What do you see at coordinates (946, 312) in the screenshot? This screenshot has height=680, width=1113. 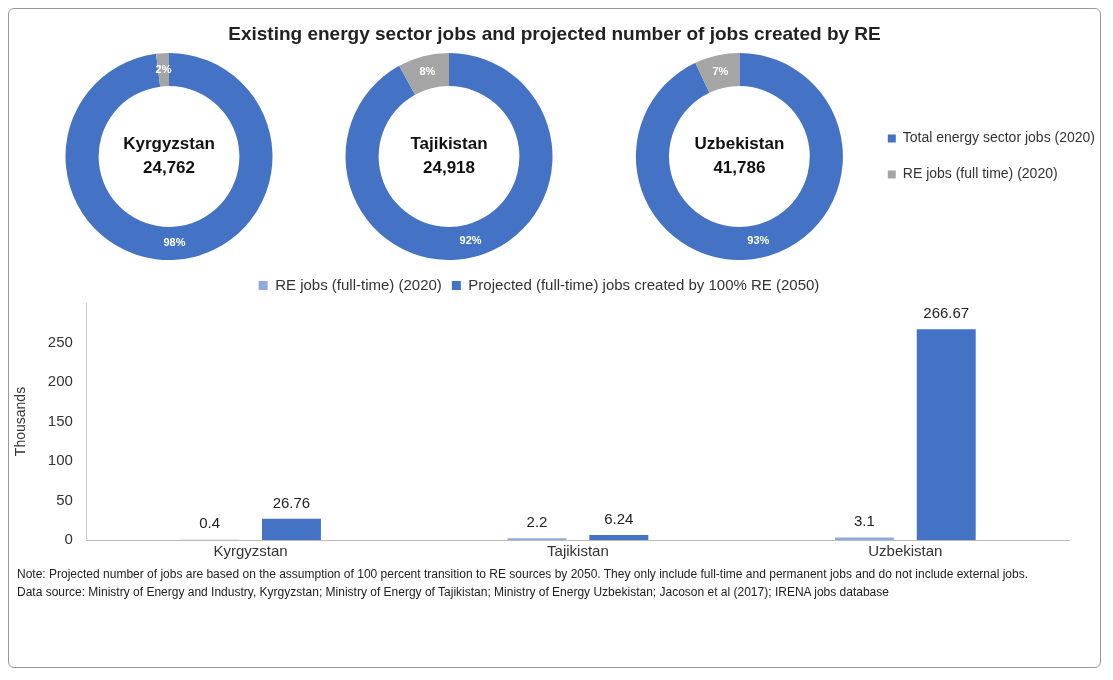 I see `data-label: 266.67` at bounding box center [946, 312].